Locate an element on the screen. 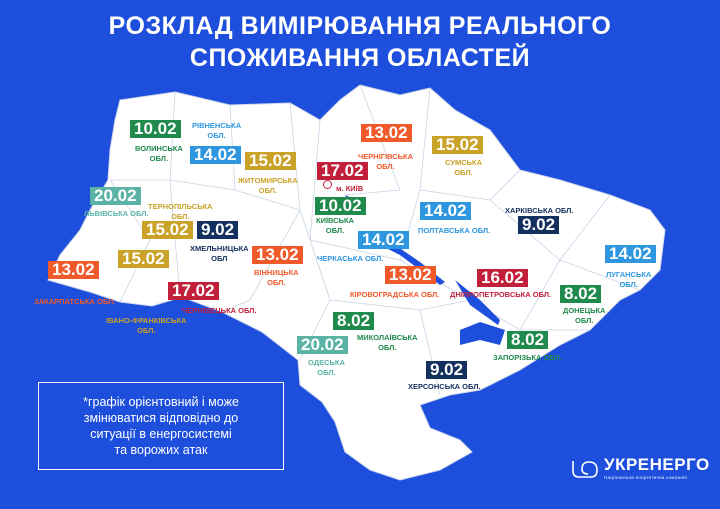 The width and height of the screenshot is (720, 509). region-label-sumska: СУМСЬКА ОБЛ. is located at coordinates (464, 167).